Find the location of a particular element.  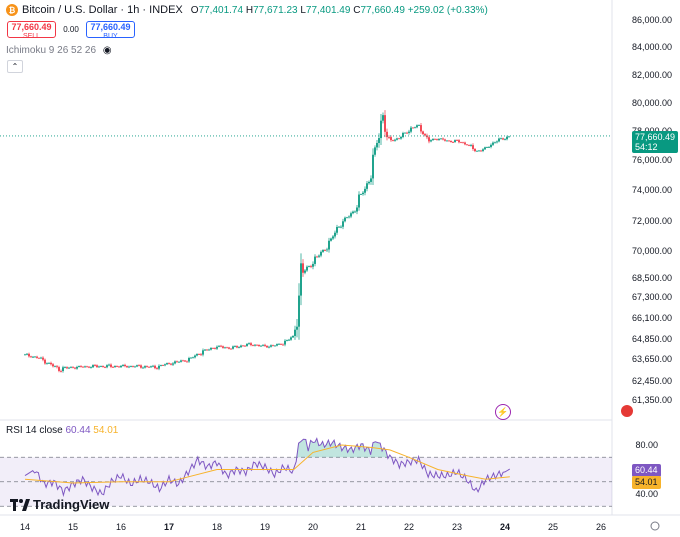

price-tick-label: 62,450.00 is located at coordinates (652, 381).